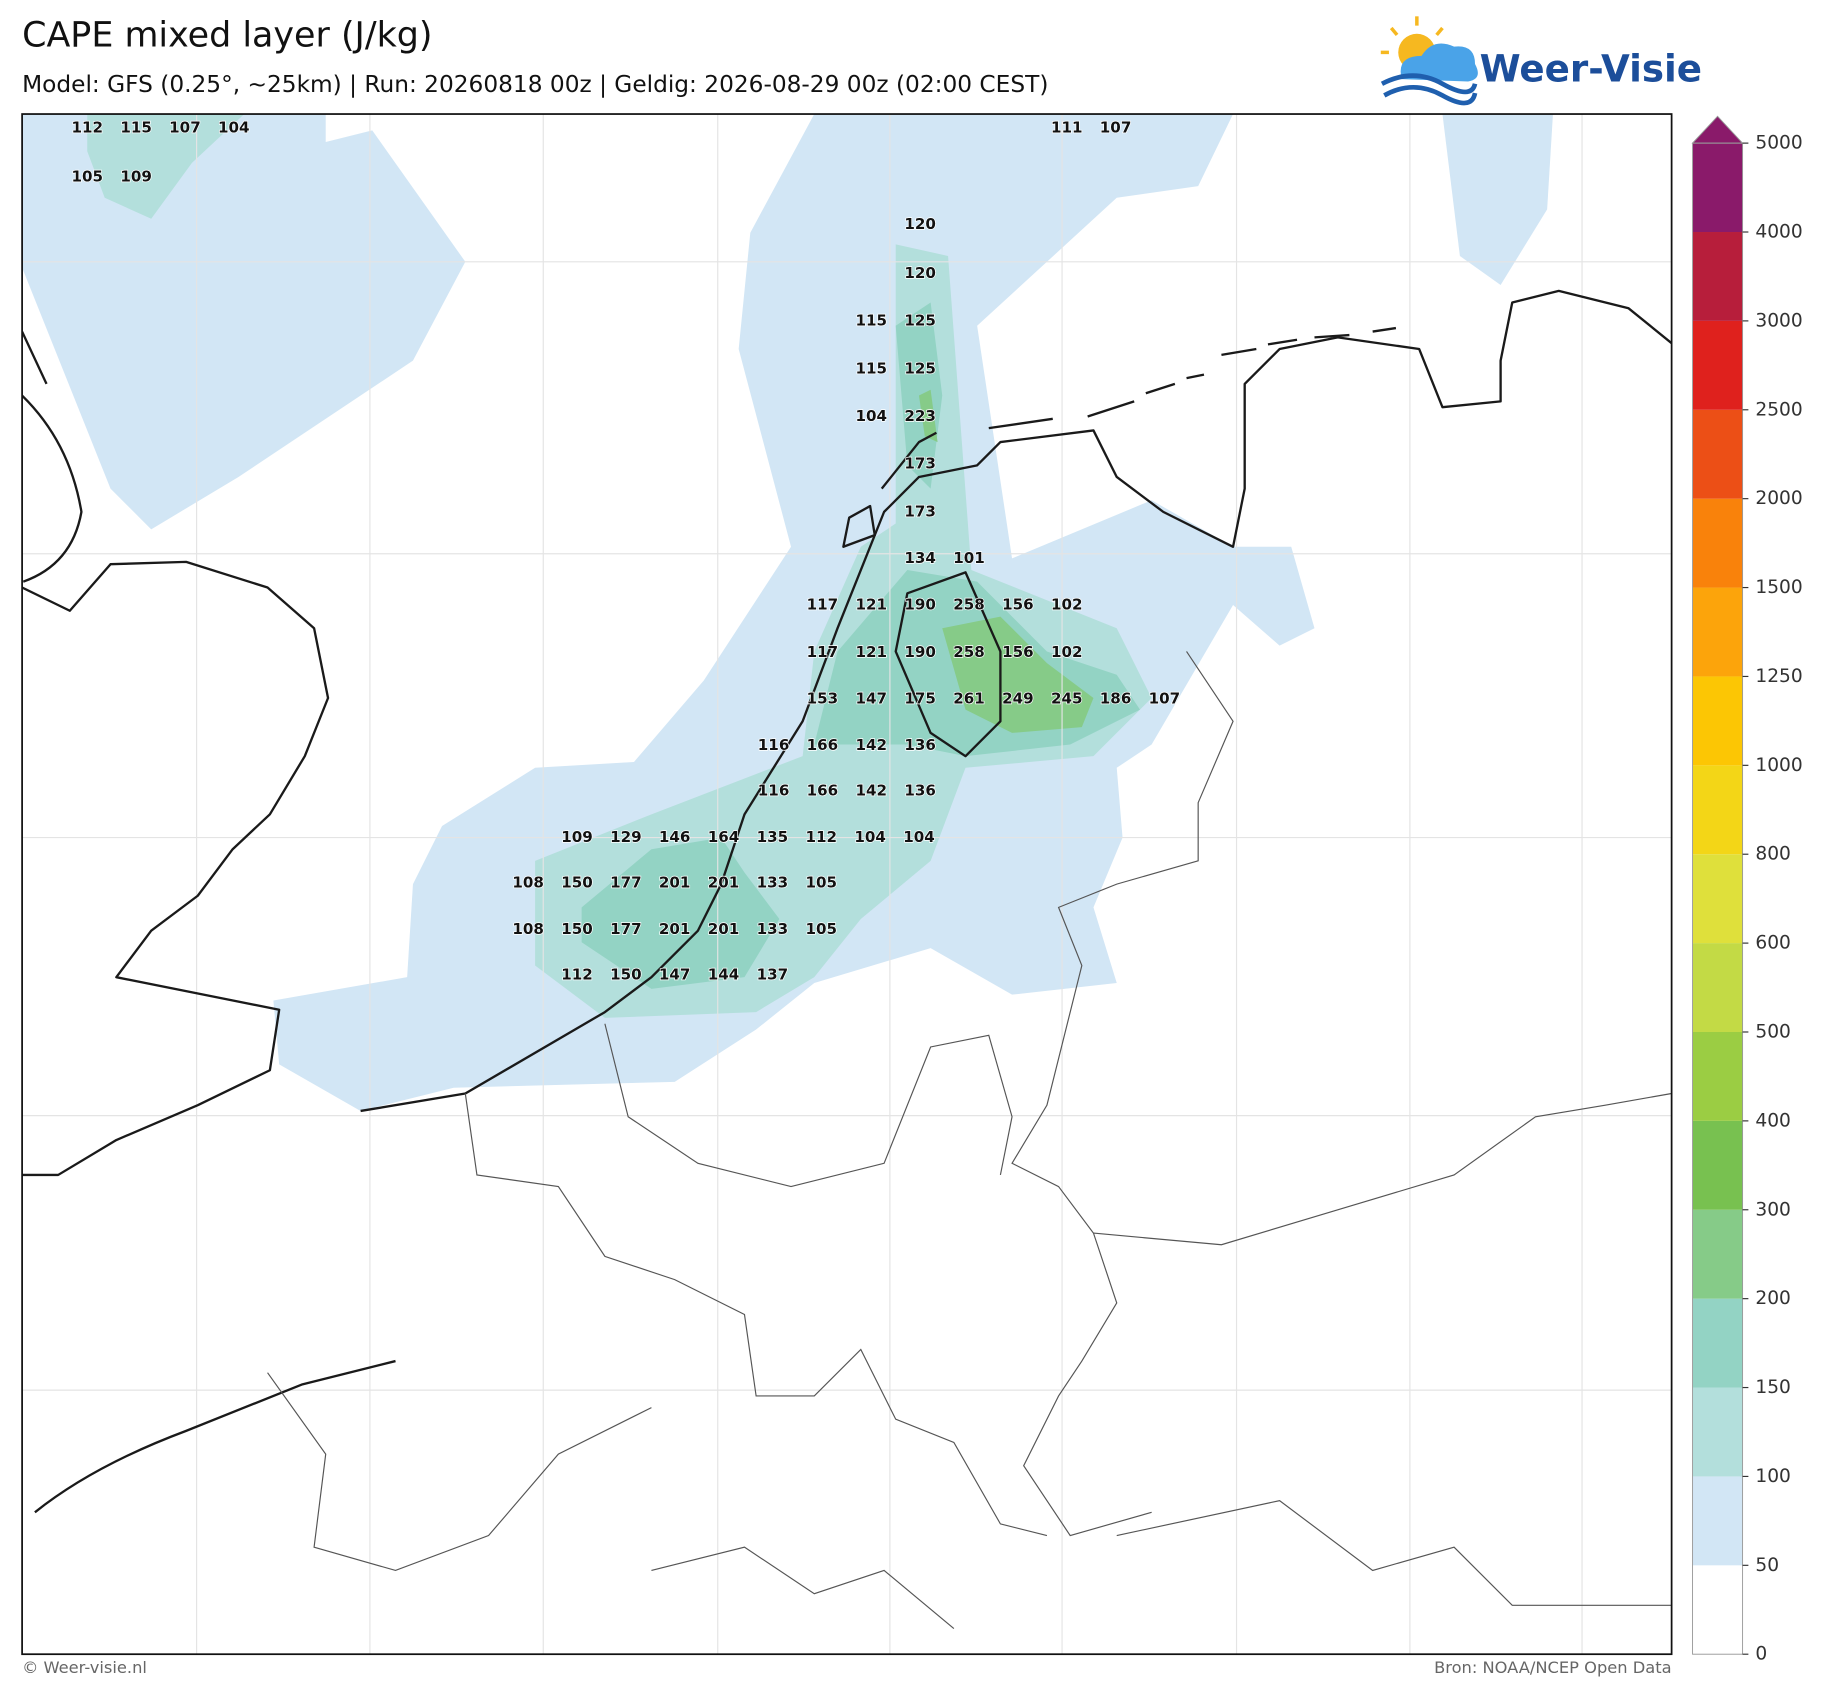 This screenshot has height=1681, width=1824. What do you see at coordinates (773, 974) in the screenshot?
I see `value-label: 137` at bounding box center [773, 974].